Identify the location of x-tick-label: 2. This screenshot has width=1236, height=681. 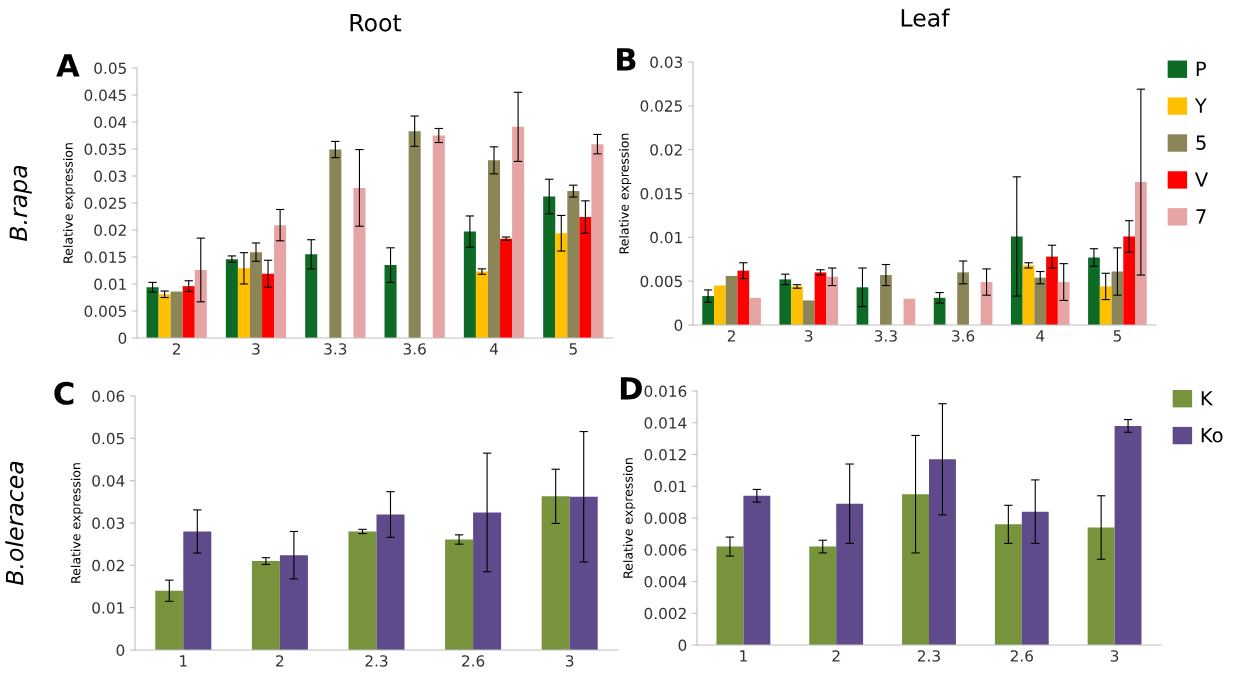
(836, 656).